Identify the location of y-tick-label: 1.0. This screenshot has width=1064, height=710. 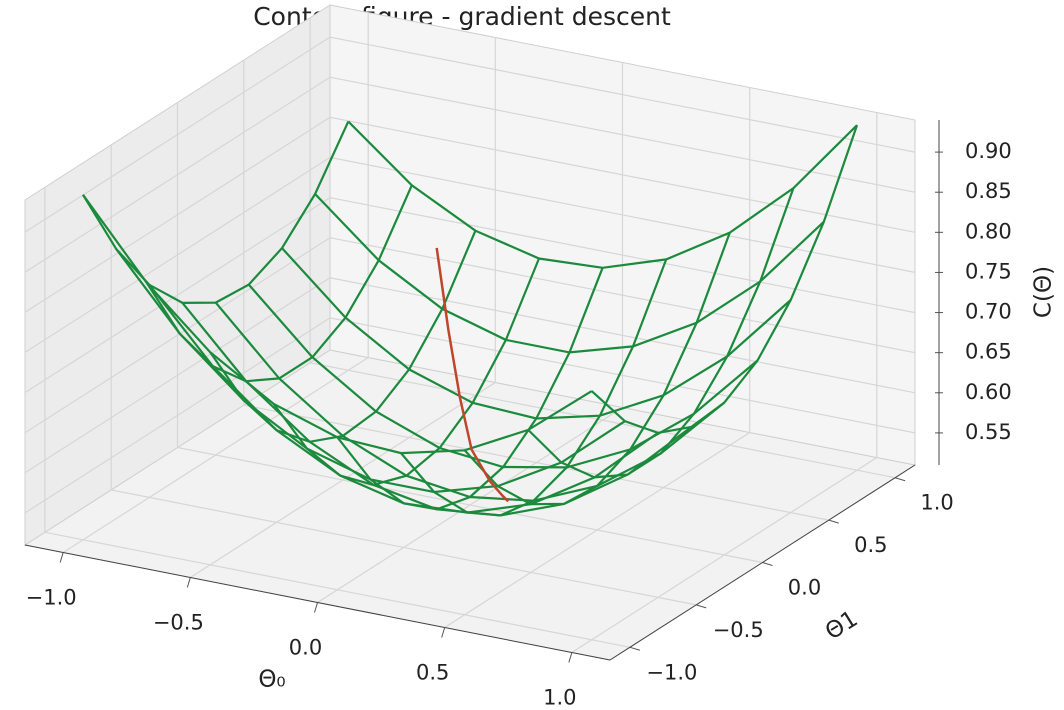
(936, 503).